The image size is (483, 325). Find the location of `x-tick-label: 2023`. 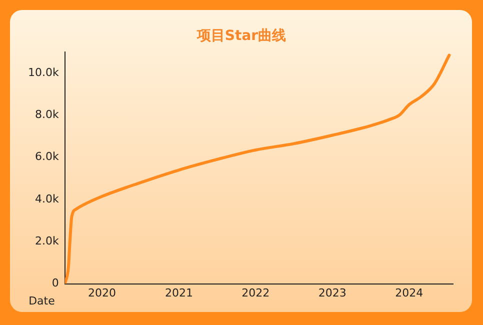

x-tick-label: 2023 is located at coordinates (332, 293).